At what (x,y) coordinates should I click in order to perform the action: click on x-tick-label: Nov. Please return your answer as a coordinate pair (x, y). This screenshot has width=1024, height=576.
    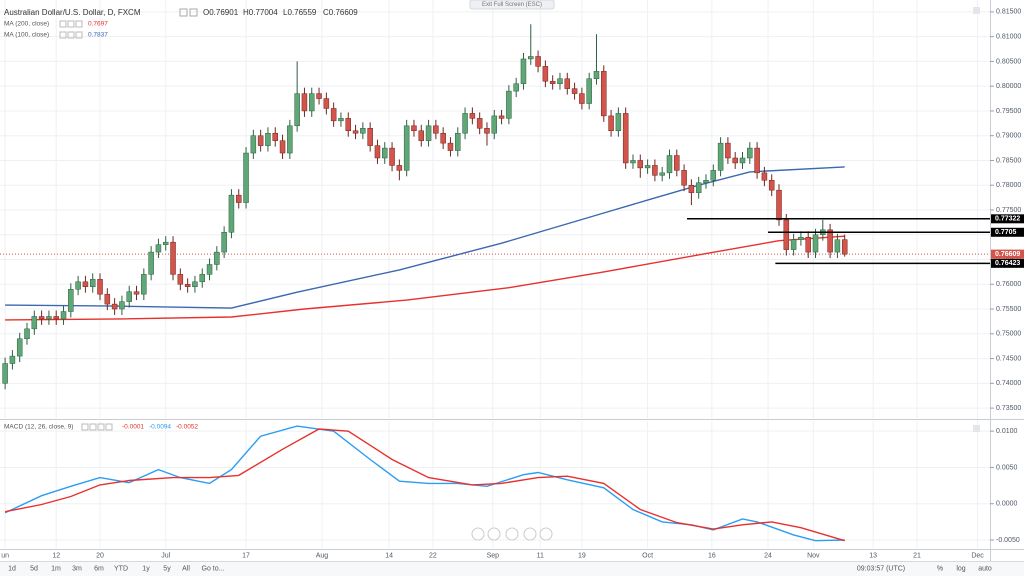
    Looking at the image, I should click on (813, 555).